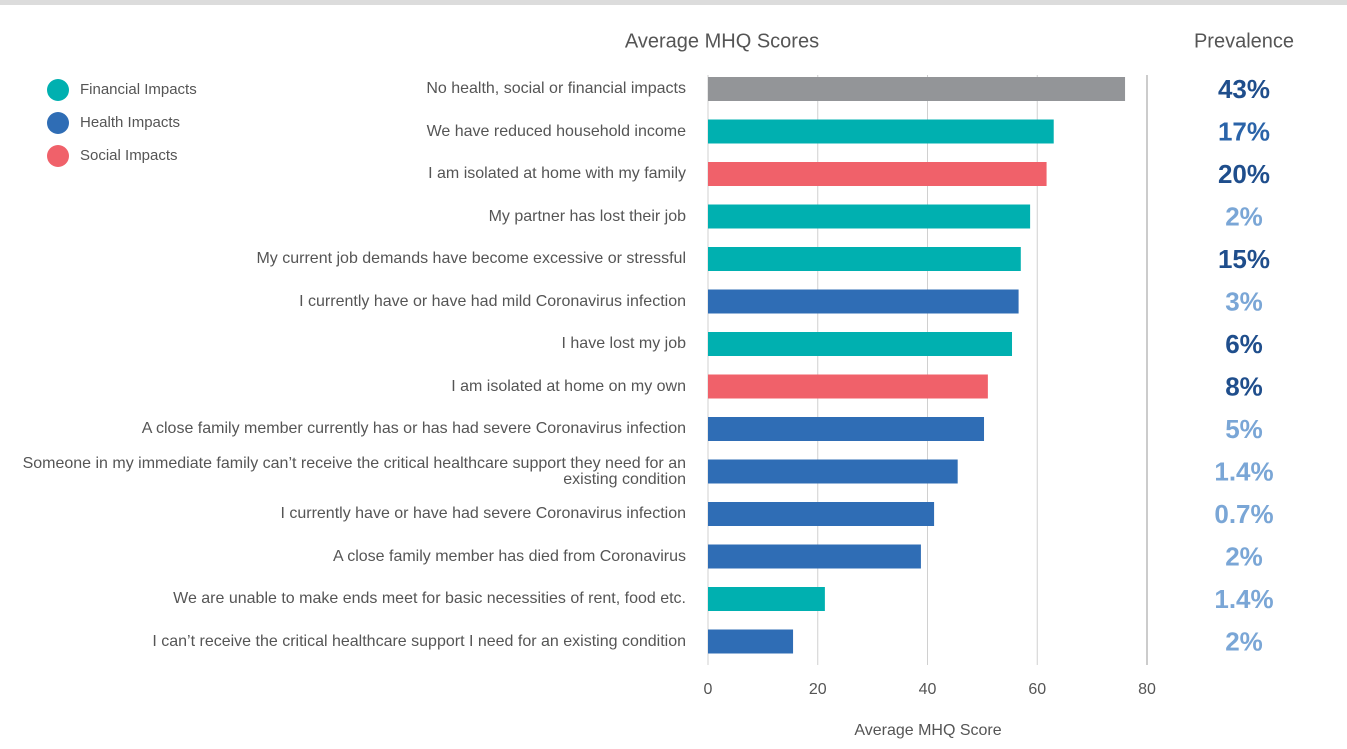 This screenshot has width=1347, height=749. I want to click on legend-label: Social Impacts, so click(129, 155).